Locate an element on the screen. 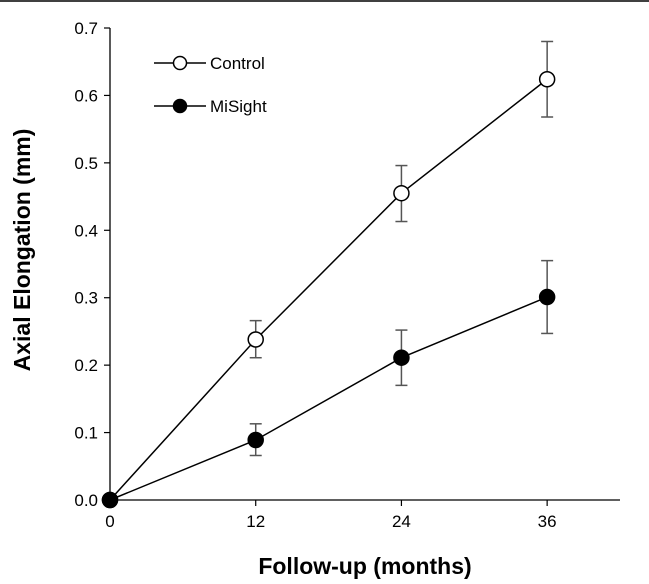  legend-control-marker is located at coordinates (180, 63).